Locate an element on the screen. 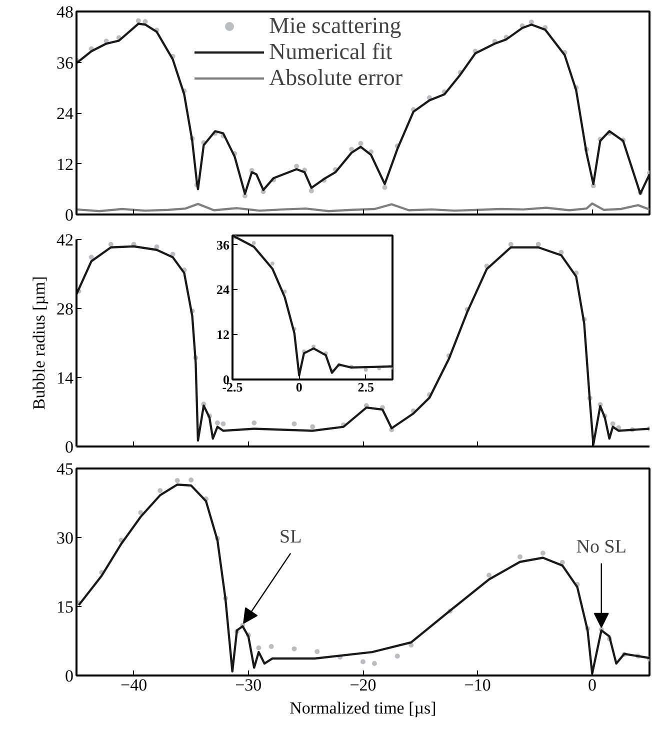 The height and width of the screenshot is (741, 653). x-tick-label: 2.5 is located at coordinates (366, 387).